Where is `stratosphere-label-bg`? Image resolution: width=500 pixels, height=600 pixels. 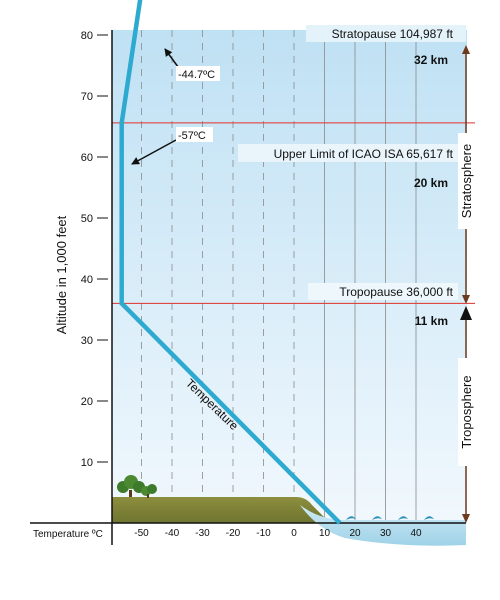 stratosphere-label-bg is located at coordinates (466, 181).